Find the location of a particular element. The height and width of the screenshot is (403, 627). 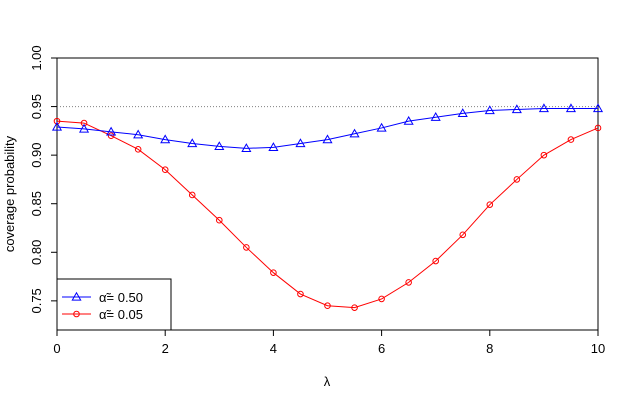

x-axis-title: λ is located at coordinates (327, 381).